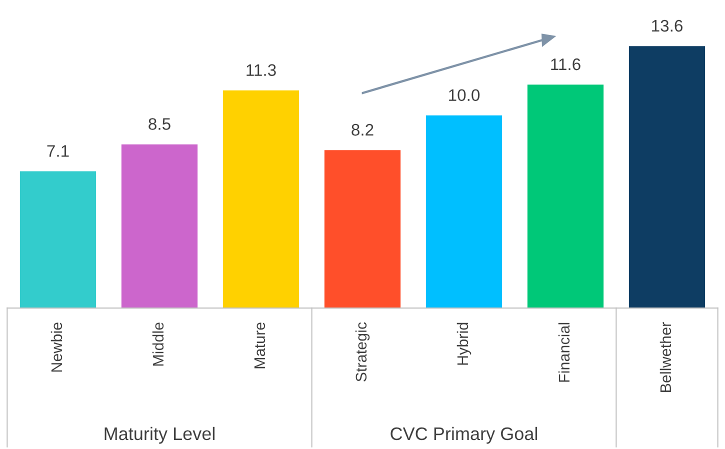  I want to click on x-tick-label: Newbie, so click(56, 347).